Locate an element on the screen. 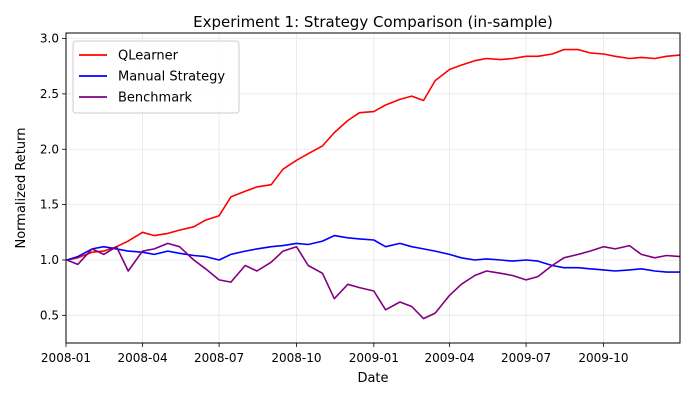 The image size is (700, 400). y-tick-label: 0.5 is located at coordinates (49, 315).